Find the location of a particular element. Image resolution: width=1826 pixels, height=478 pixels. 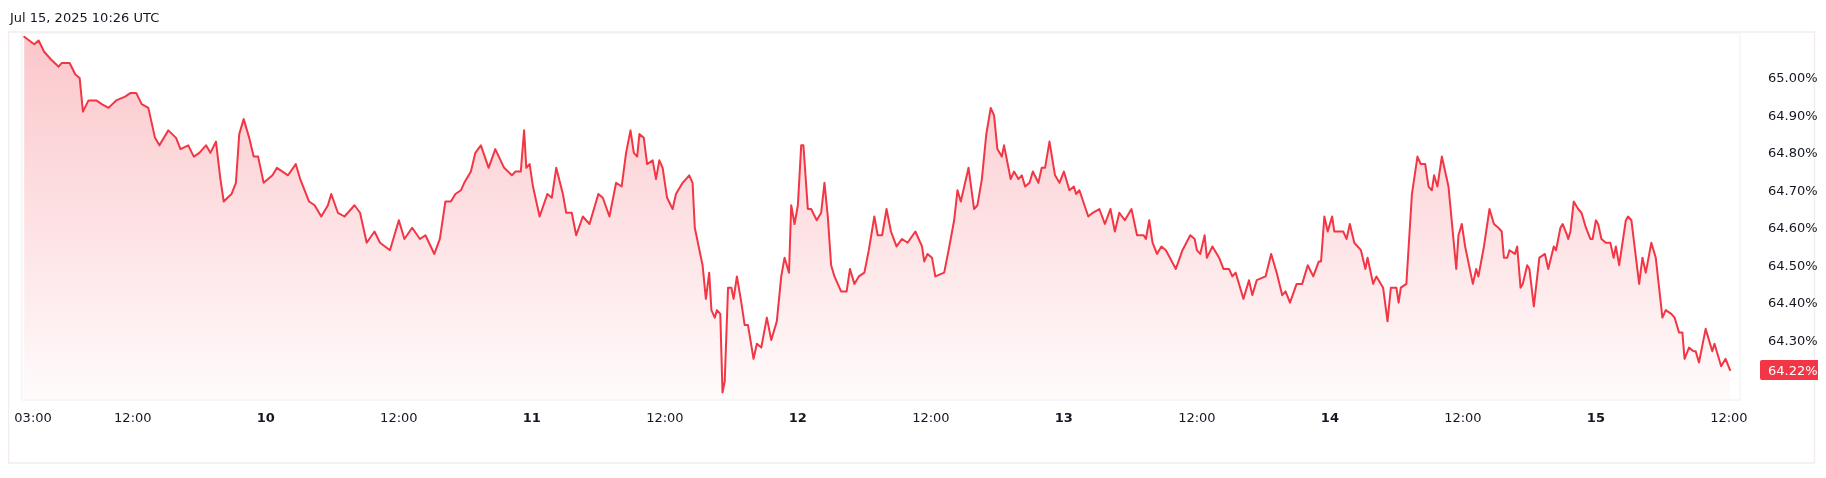

y-tick-label: 64.60% is located at coordinates (1793, 228).